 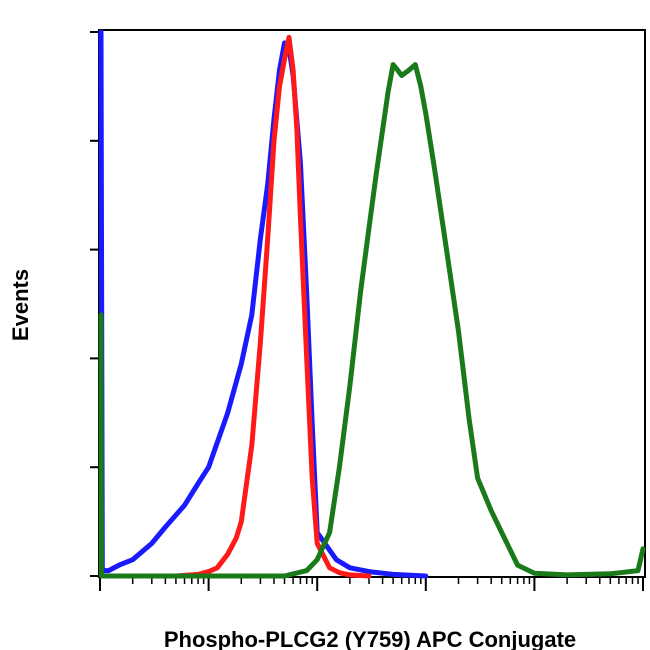 What do you see at coordinates (370, 638) in the screenshot?
I see `x-axis-label: Phospho-PLCG2 (Y759) APC Conjugate` at bounding box center [370, 638].